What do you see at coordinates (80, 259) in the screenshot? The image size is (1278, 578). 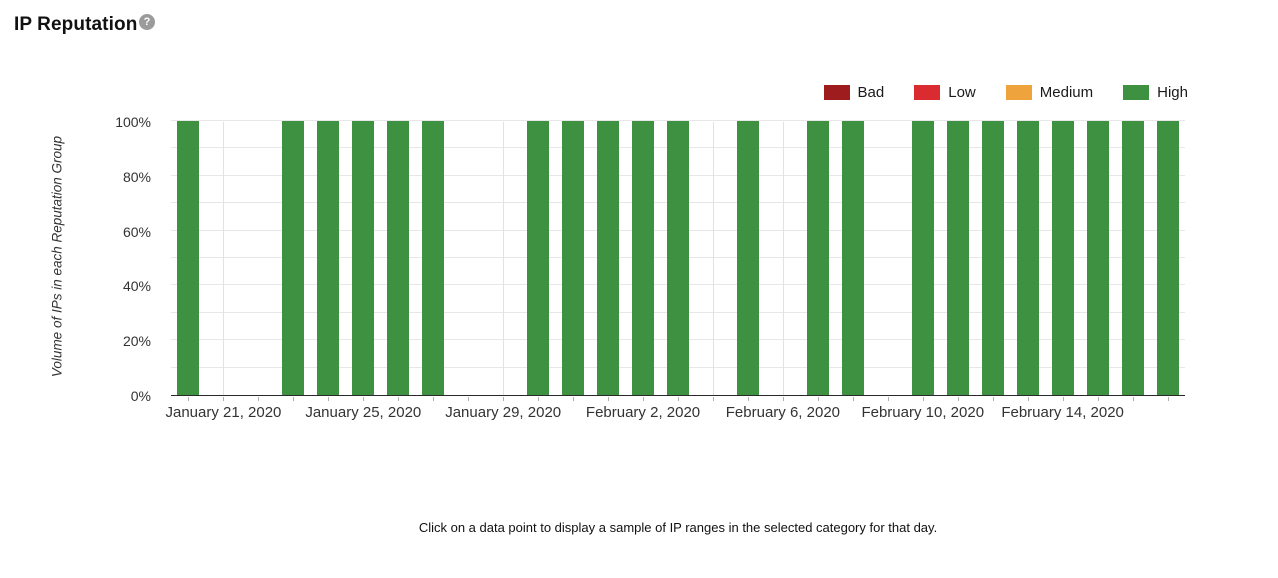 I see `y-axis-tick-labels: 0% 20% 40% 60% 80% 100%` at bounding box center [80, 259].